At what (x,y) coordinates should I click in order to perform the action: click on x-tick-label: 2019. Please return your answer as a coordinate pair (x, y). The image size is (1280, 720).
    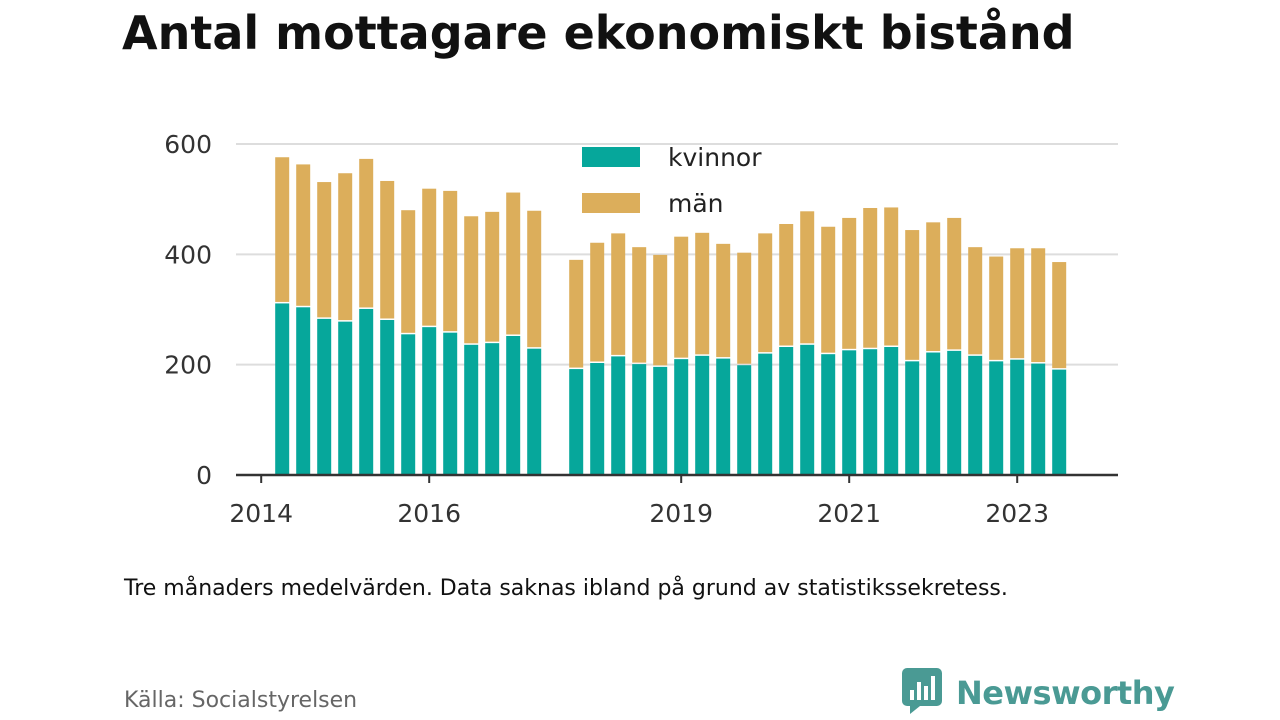
    Looking at the image, I should click on (681, 513).